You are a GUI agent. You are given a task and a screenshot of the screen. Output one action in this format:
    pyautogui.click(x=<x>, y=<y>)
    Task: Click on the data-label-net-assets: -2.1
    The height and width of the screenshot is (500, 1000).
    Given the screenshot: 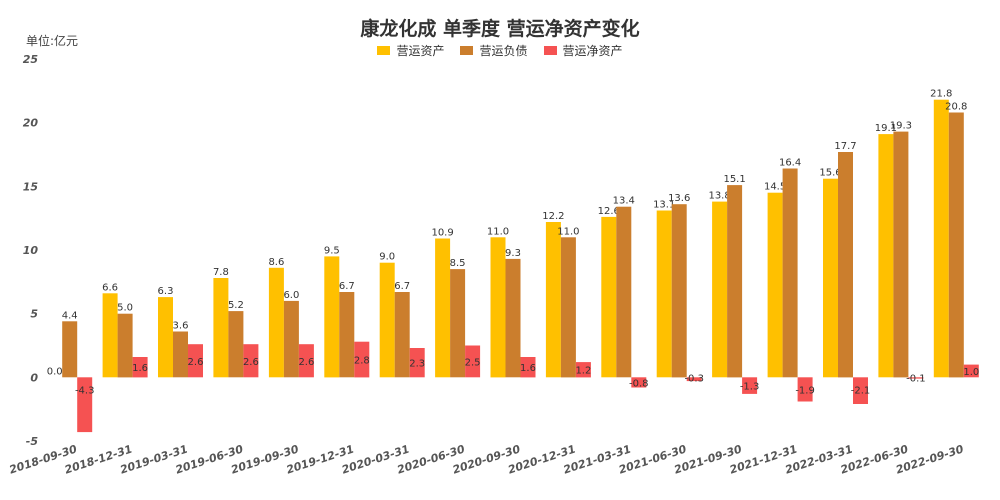 What is the action you would take?
    pyautogui.click(x=861, y=390)
    